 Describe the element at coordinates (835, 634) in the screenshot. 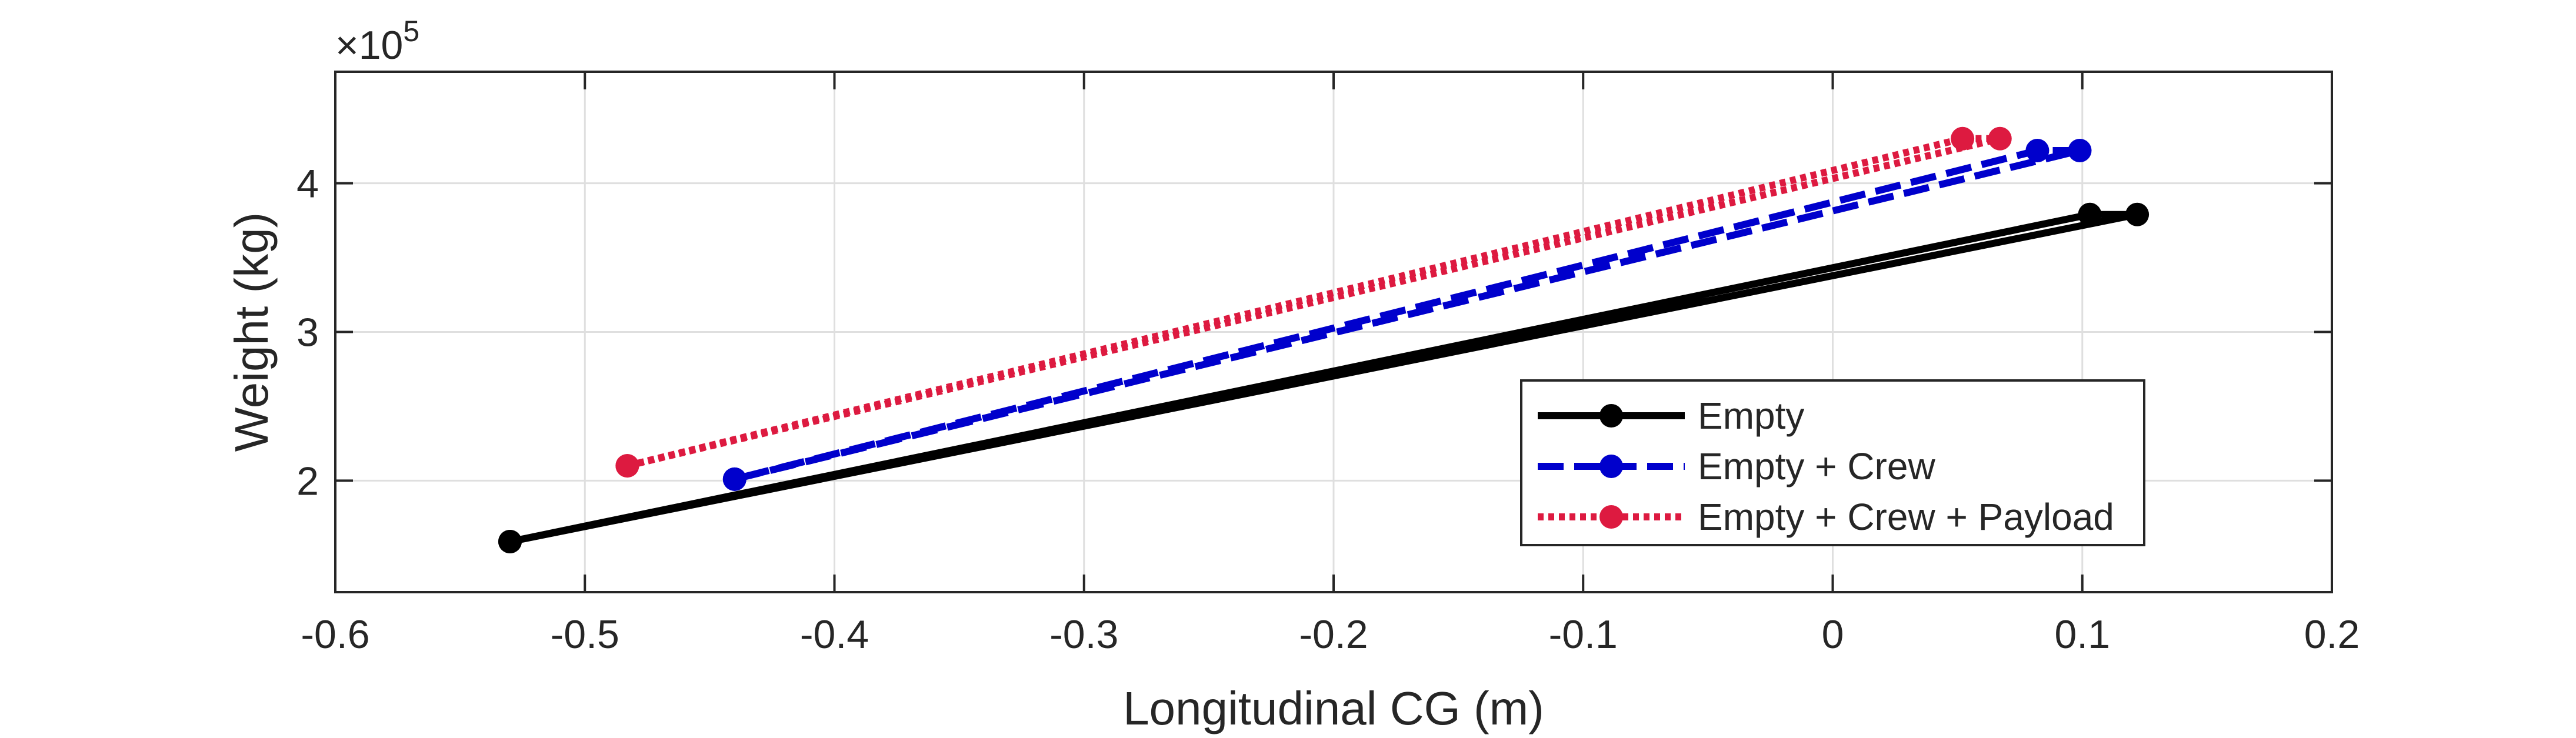

I see `x-tick-label: -0.4` at that location.